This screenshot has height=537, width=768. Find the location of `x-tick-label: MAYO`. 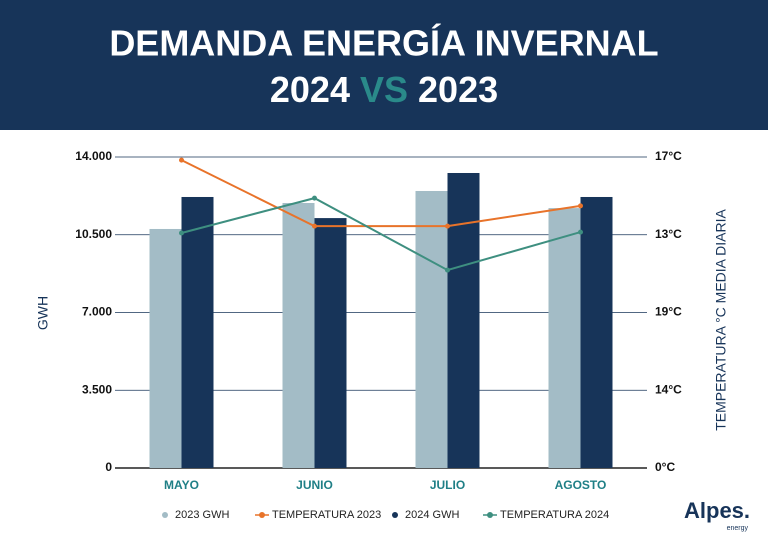

x-tick-label: MAYO is located at coordinates (181, 485).